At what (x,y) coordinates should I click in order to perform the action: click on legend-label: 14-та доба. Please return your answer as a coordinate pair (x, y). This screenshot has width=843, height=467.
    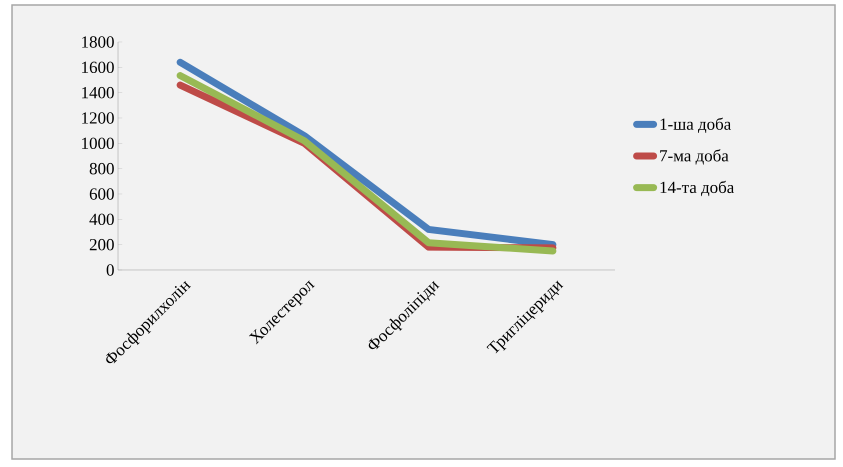
    Looking at the image, I should click on (697, 188).